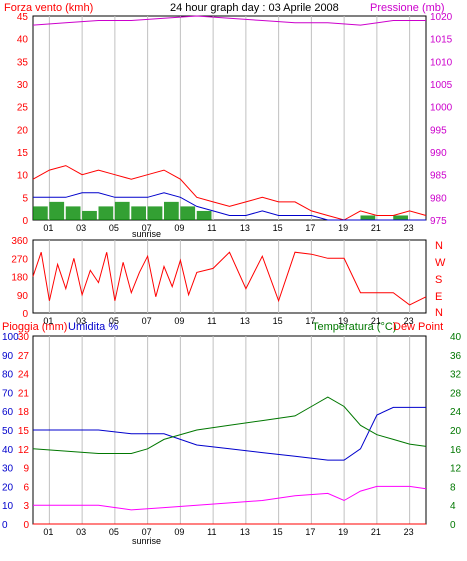  Describe the element at coordinates (456, 431) in the screenshot. I see `y-tick-label-temperature: 20` at that location.